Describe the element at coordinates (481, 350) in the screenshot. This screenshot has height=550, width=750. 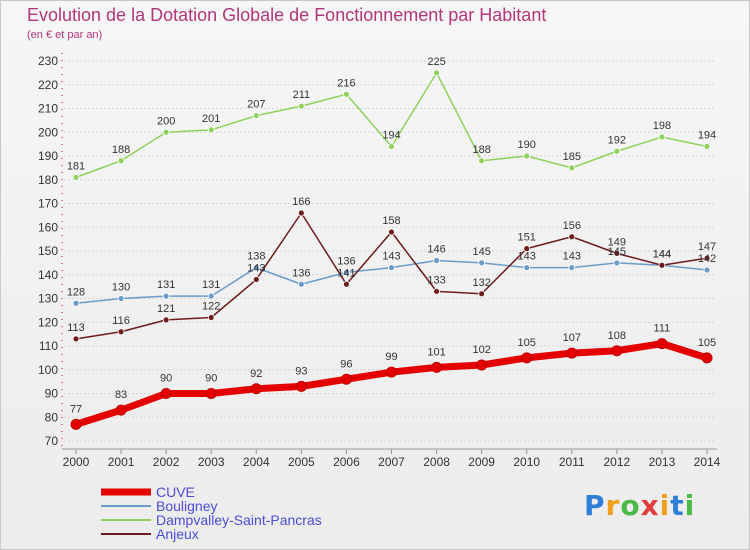
I see `data-label-cuve: 102` at that location.